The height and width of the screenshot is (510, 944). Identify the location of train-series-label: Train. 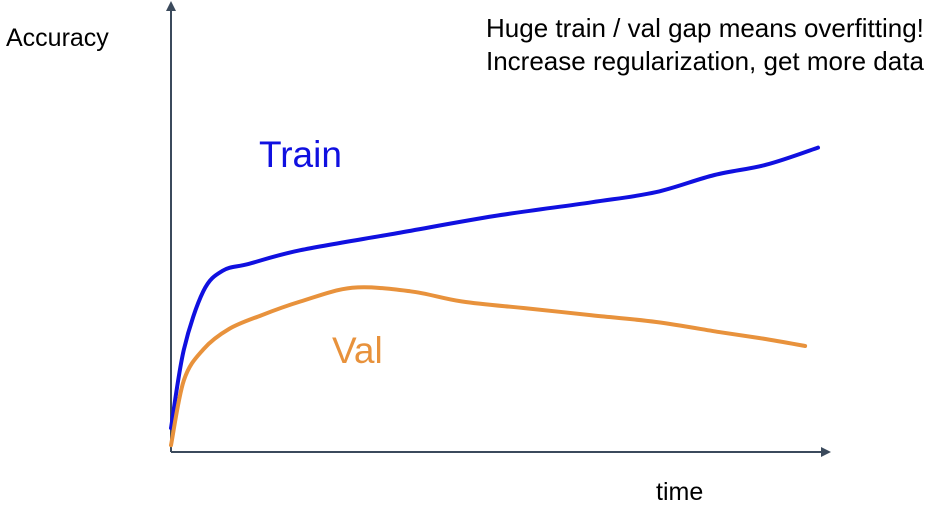
(300, 154).